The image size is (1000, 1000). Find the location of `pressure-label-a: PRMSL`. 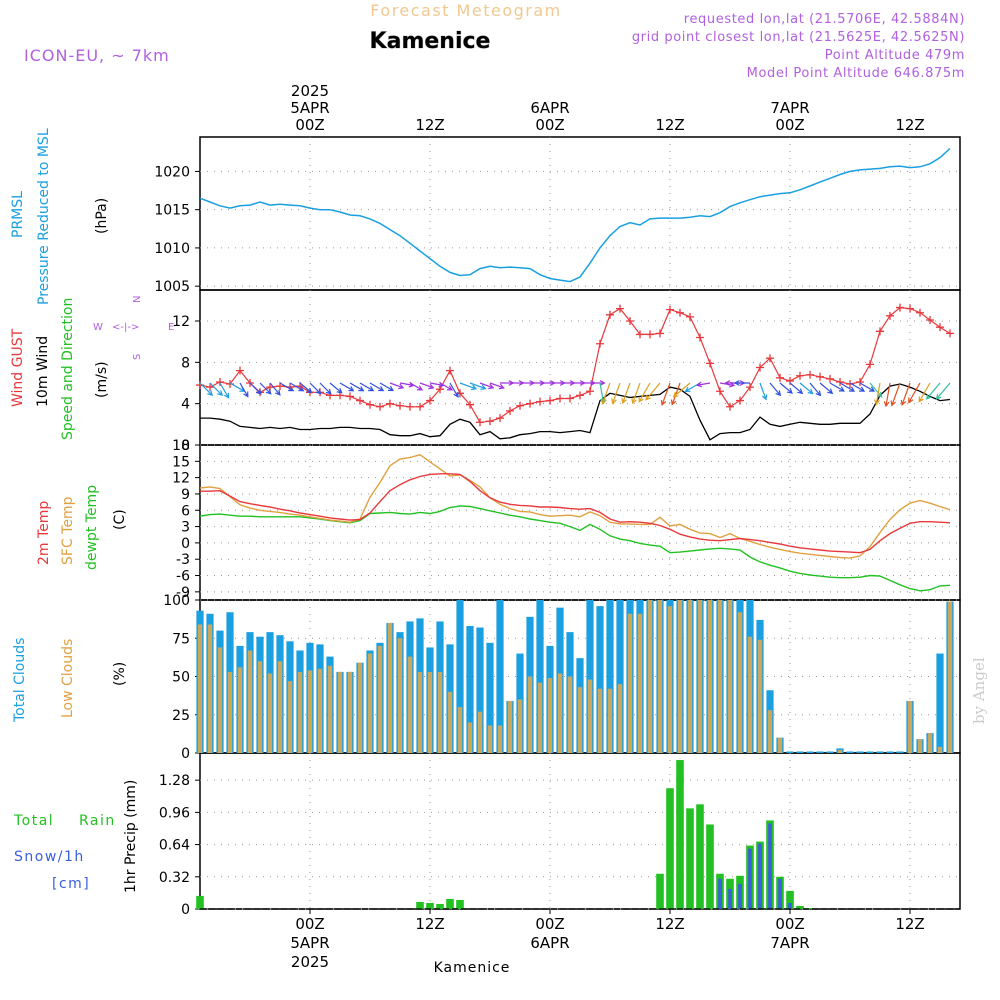

pressure-label-a: PRMSL is located at coordinates (18, 214).